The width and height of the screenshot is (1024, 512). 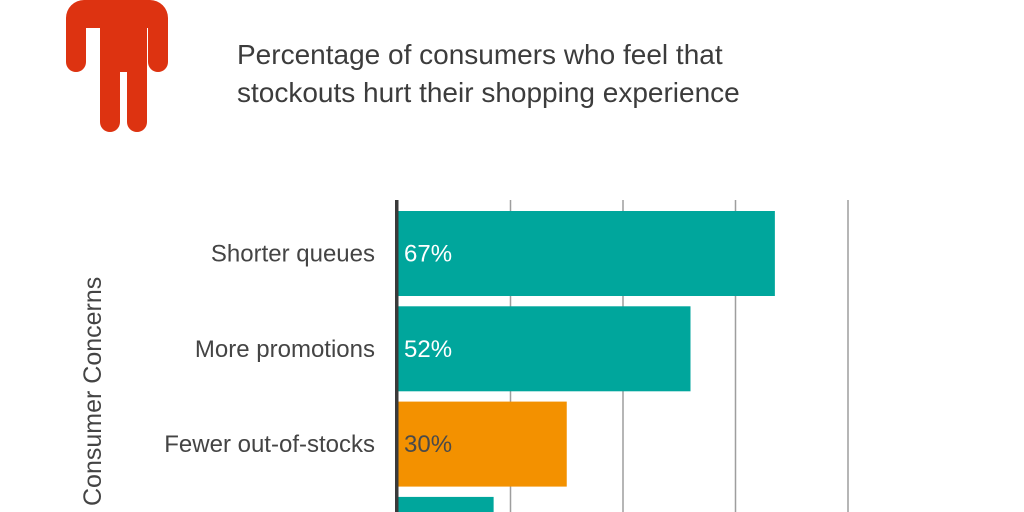 What do you see at coordinates (428, 349) in the screenshot?
I see `data-label: 52%` at bounding box center [428, 349].